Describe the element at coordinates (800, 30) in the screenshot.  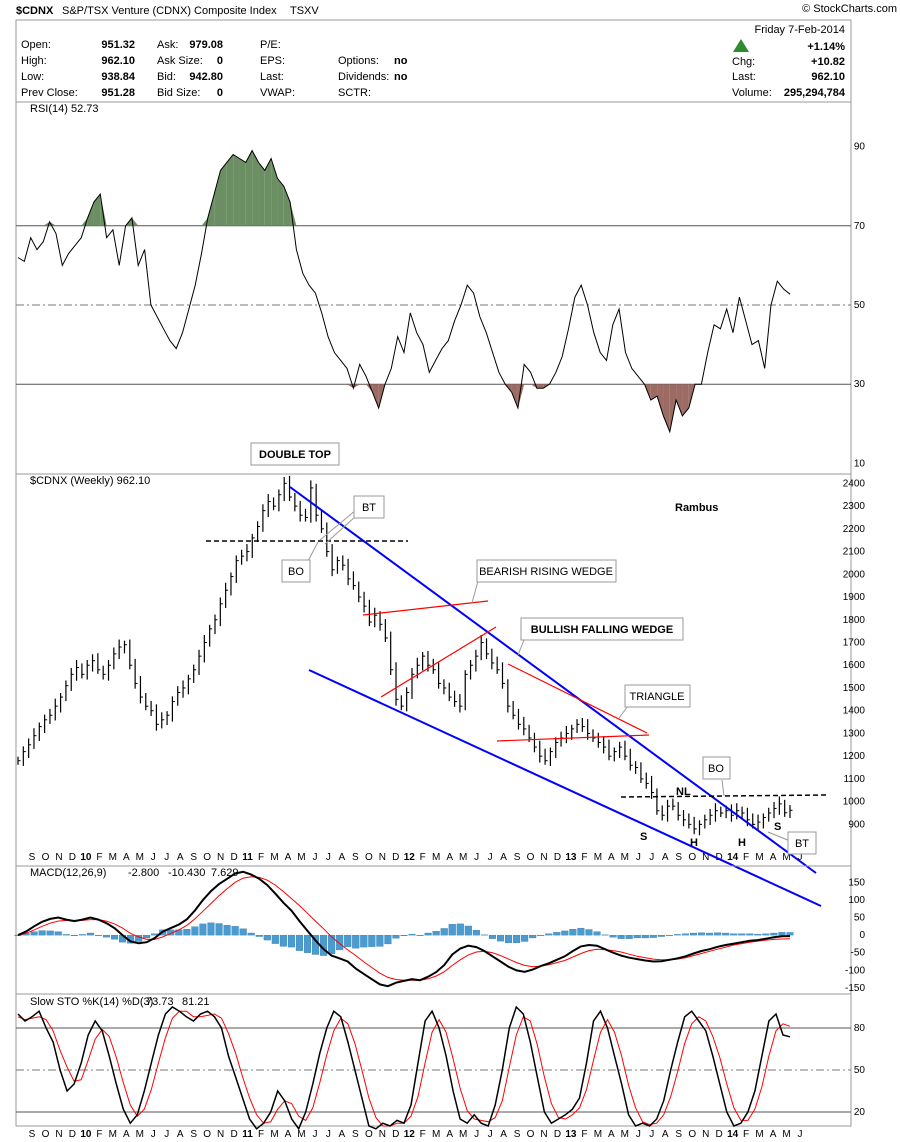
I see `date-label: Friday 7-Feb-2014` at that location.